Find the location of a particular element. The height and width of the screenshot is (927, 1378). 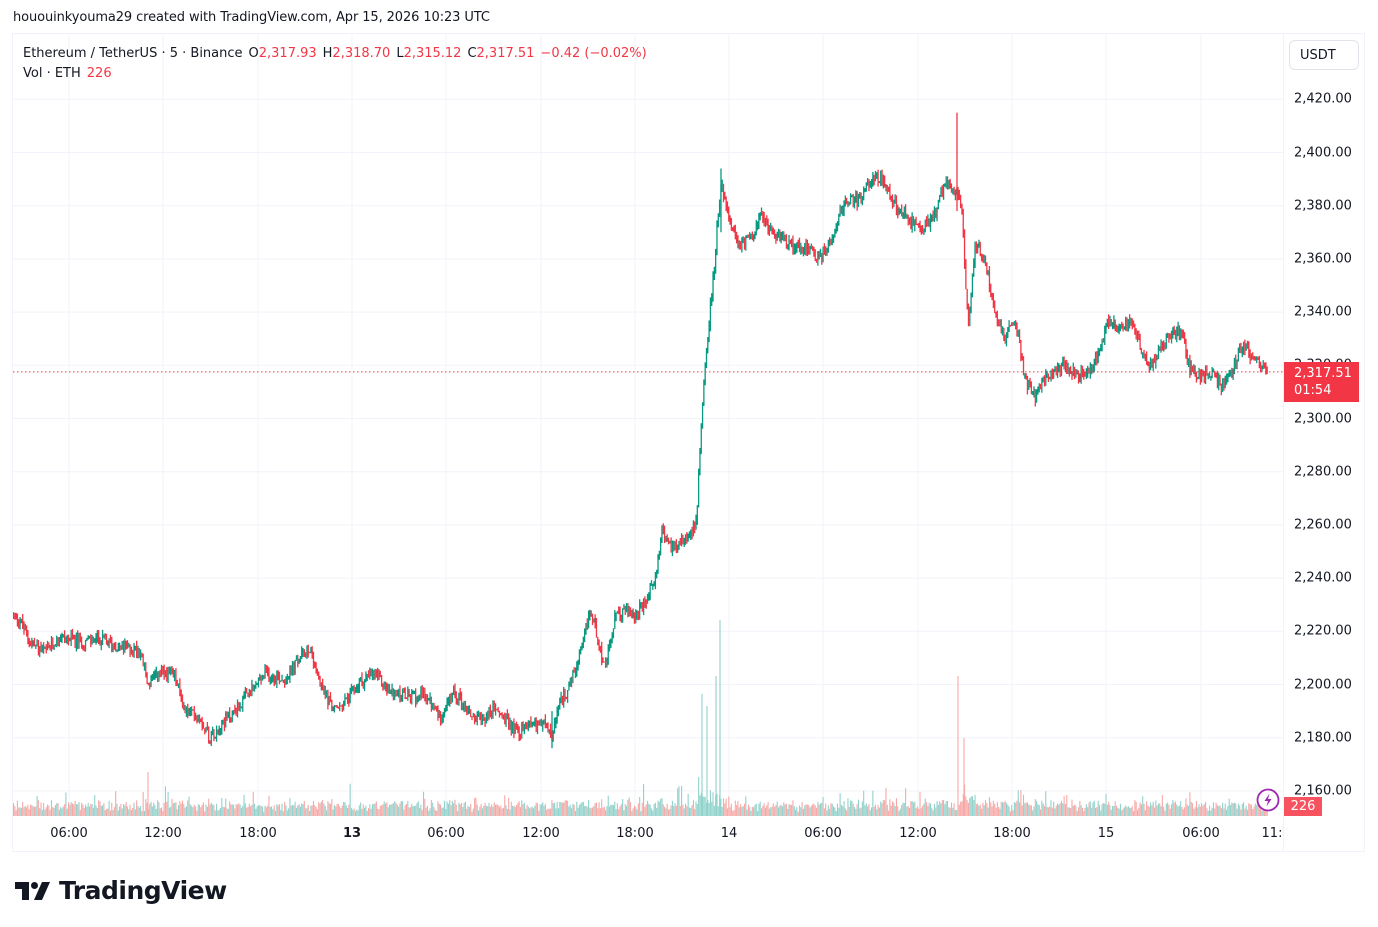

price-tick-label: 2,240.00 is located at coordinates (1323, 578).